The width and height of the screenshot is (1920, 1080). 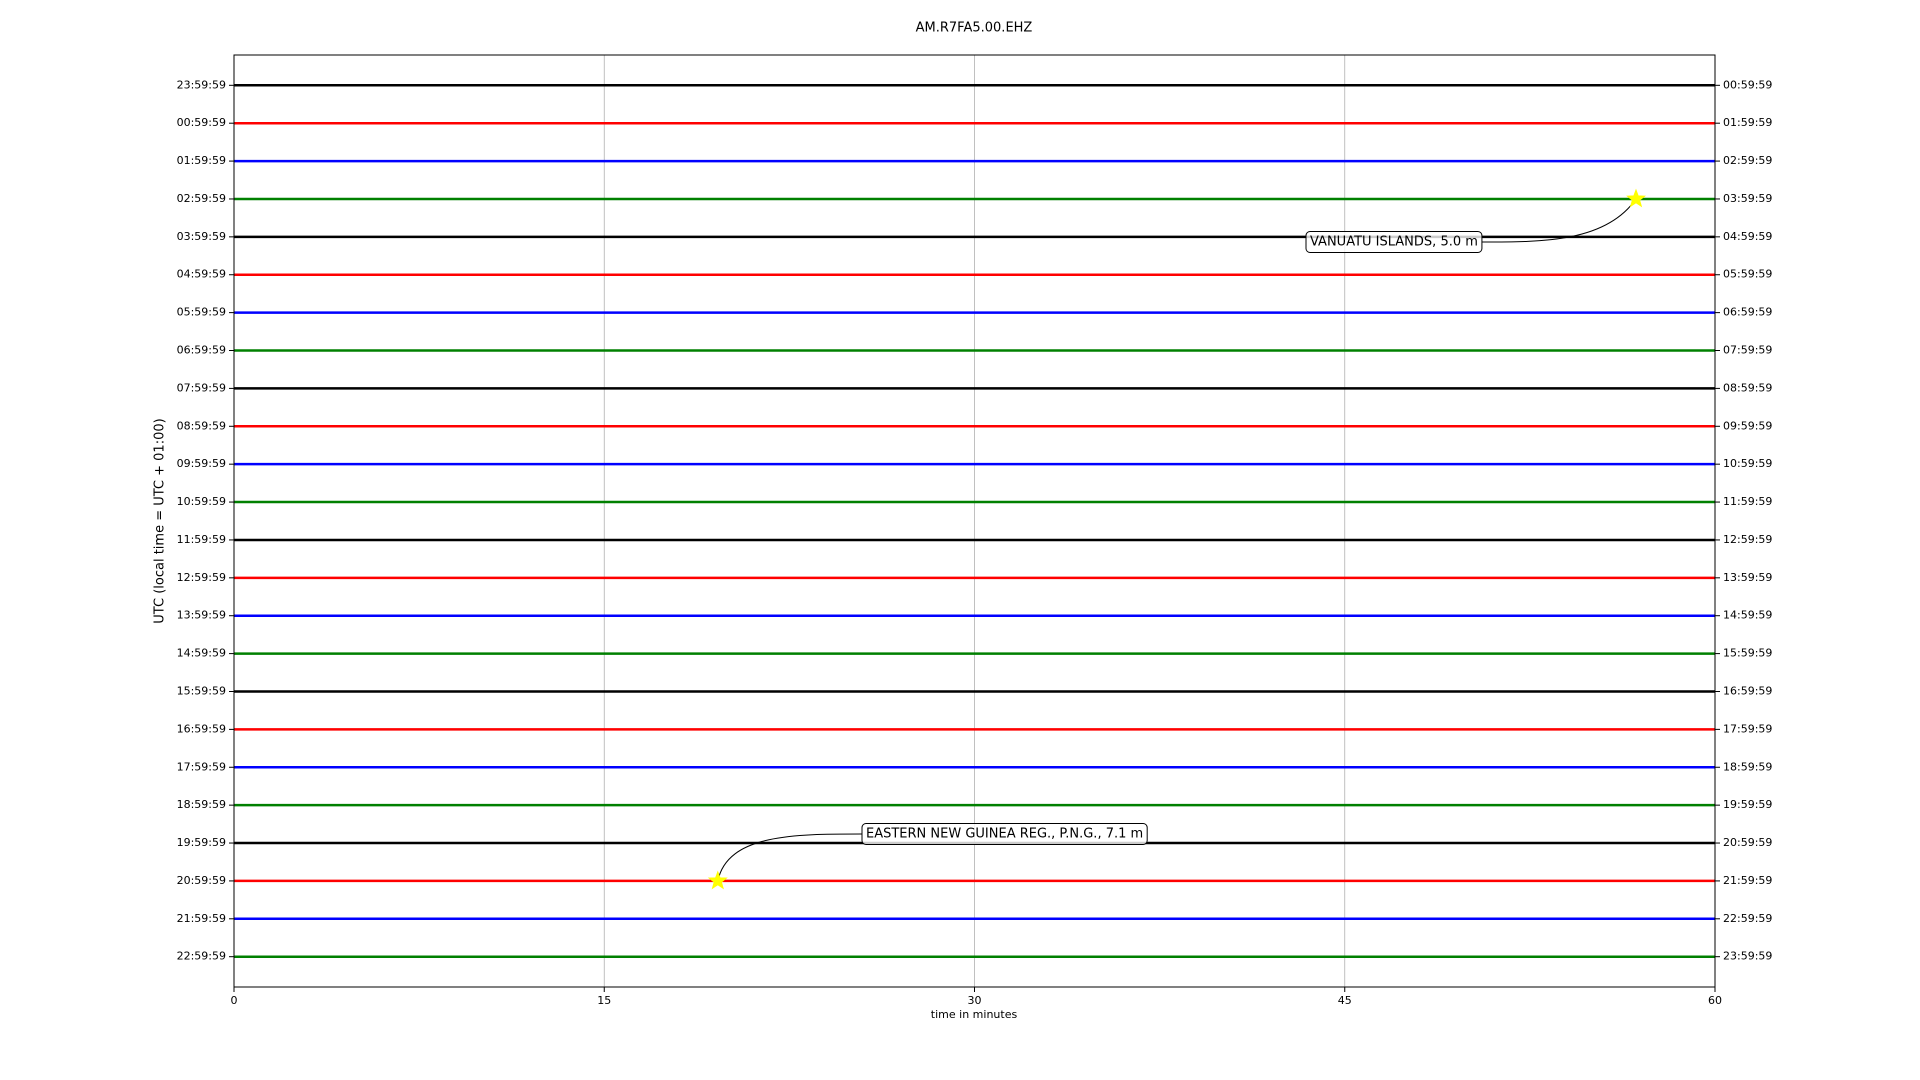 I want to click on event-label: VANUATU ISLANDS, 5.0 m, so click(x=1394, y=242).